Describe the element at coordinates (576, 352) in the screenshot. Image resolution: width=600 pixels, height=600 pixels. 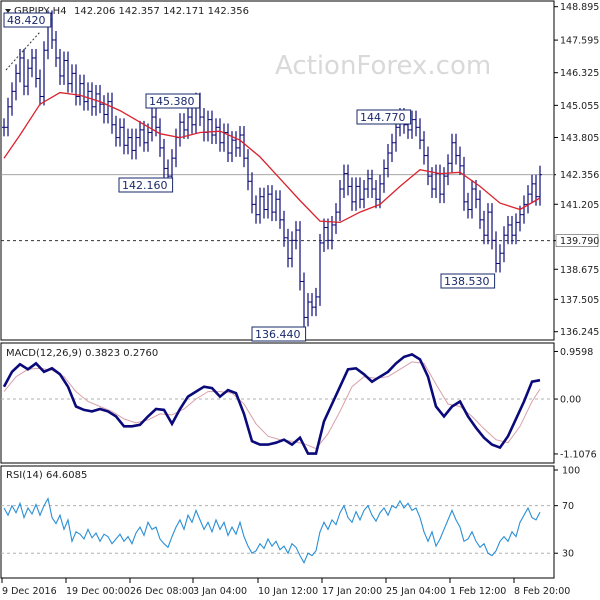
I see `macd-tick-label: 0.9598` at that location.